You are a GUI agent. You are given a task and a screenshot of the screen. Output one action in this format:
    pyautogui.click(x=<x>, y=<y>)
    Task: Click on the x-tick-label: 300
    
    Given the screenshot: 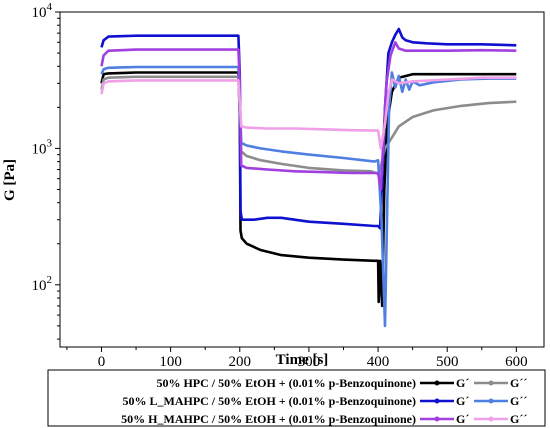 What is the action you would take?
    pyautogui.click(x=309, y=362)
    